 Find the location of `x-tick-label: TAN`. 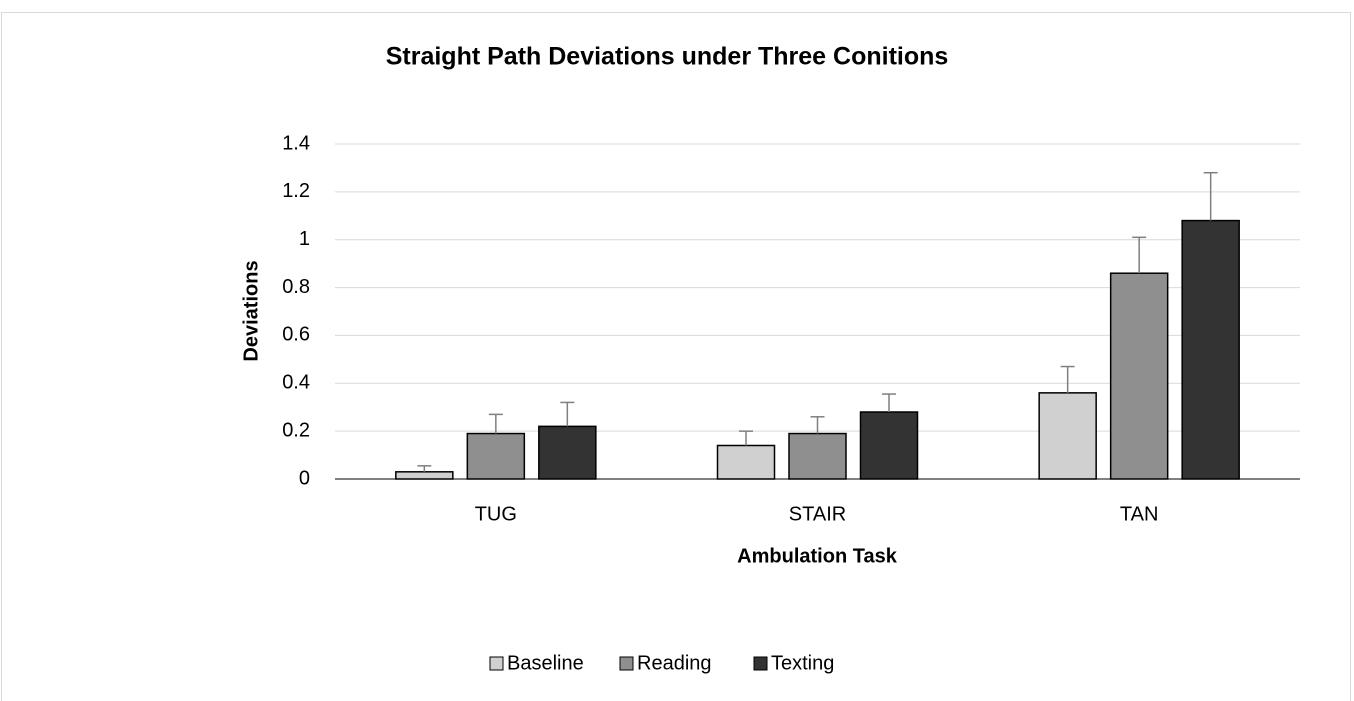

x-tick-label: TAN is located at coordinates (1139, 514).